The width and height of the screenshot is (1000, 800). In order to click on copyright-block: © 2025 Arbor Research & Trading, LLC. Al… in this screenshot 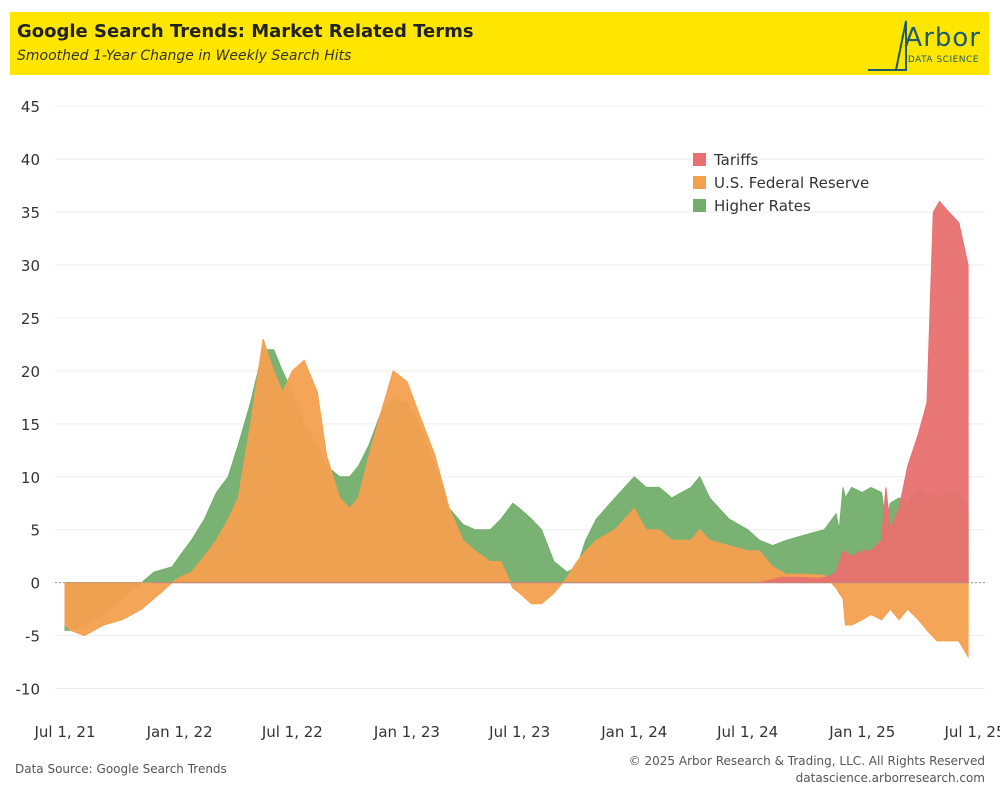, I will do `click(807, 770)`.